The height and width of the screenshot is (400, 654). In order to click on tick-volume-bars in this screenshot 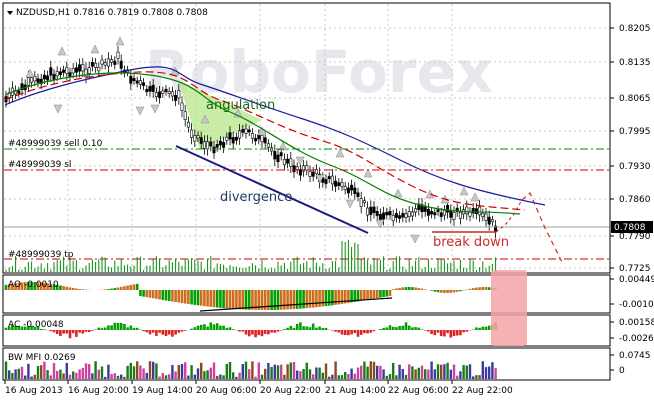, I will do `click(251, 255)`.